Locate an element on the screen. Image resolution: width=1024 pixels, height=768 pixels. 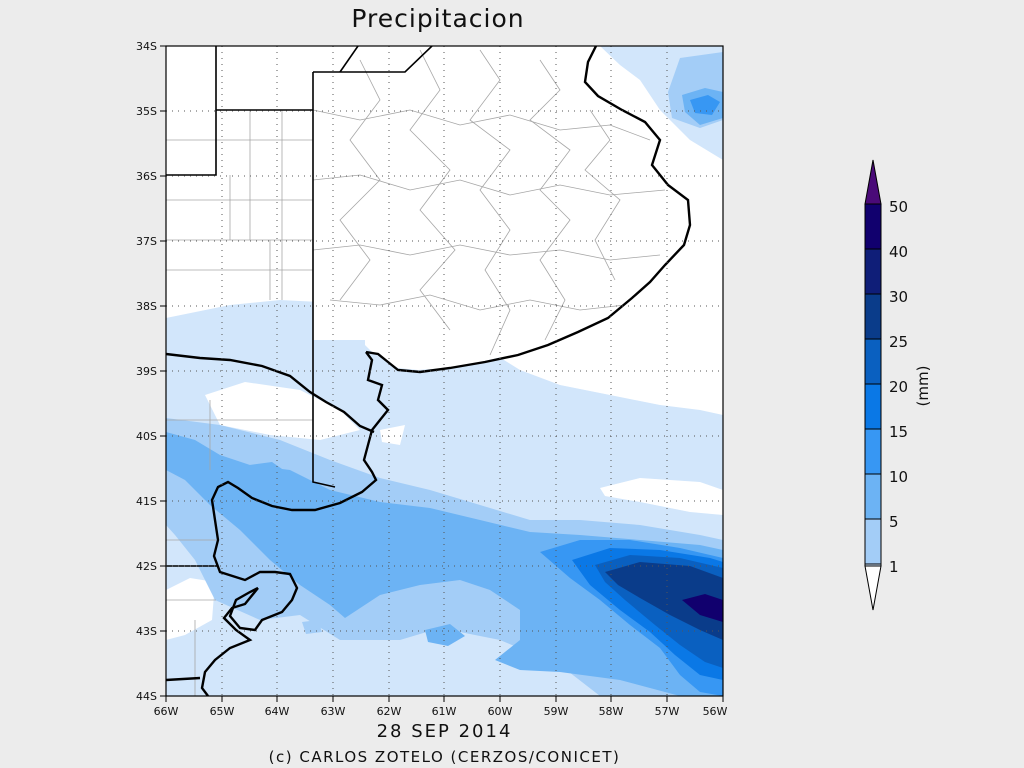
colorbar-unit: (mm) is located at coordinates (923, 386).